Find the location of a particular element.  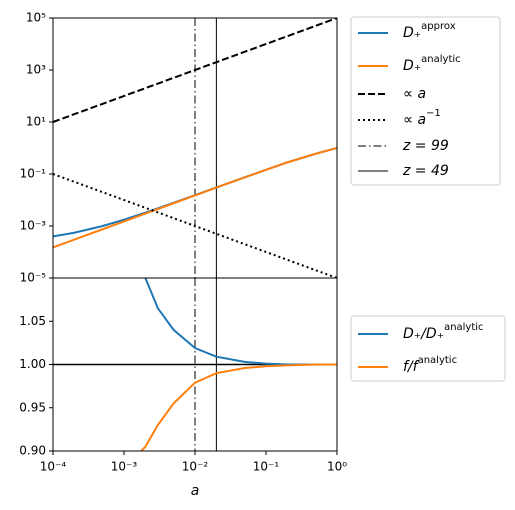

legend-name: D₊/D₊ is located at coordinates (423, 334).